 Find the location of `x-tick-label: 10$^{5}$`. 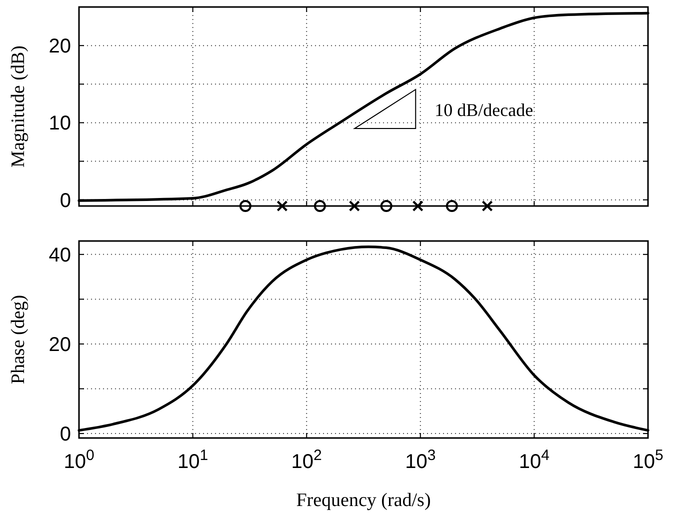

x-tick-label: 10$^{5}$ is located at coordinates (648, 459).